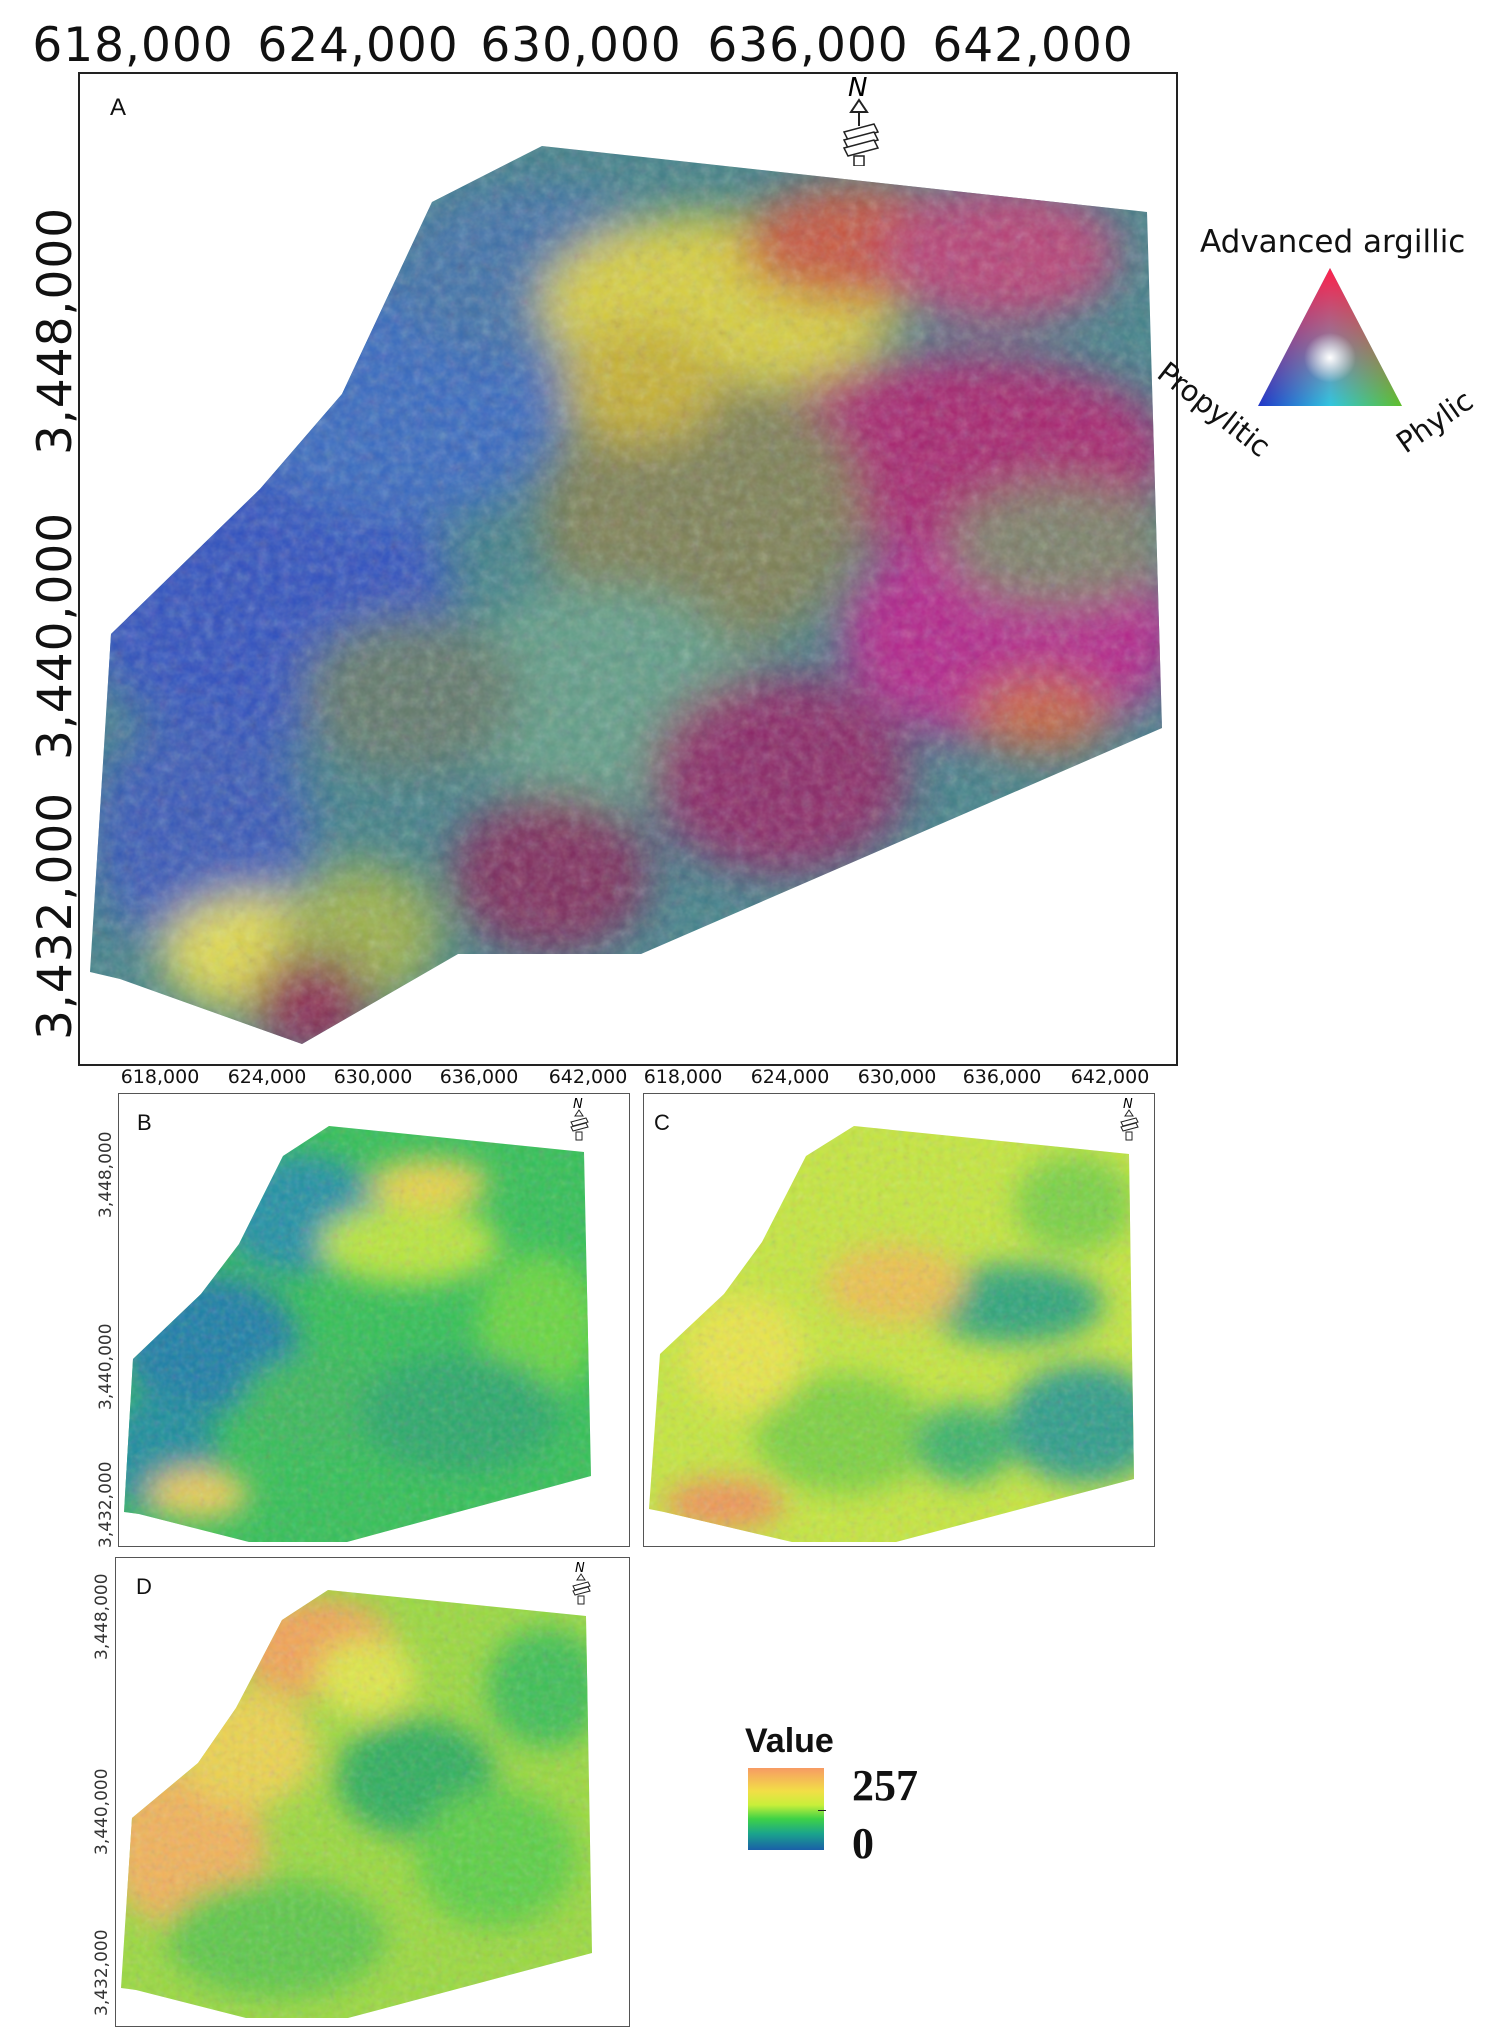 Image resolution: width=1489 pixels, height=2036 pixels. I want to click on x-tick-624000-b: 624,000, so click(267, 1077).